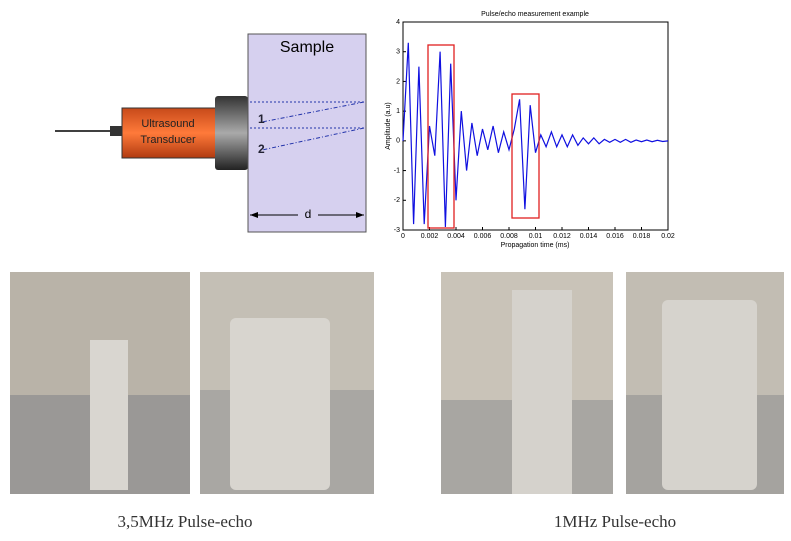 The image size is (791, 541). Describe the element at coordinates (397, 230) in the screenshot. I see `y-tick-label: -3` at that location.